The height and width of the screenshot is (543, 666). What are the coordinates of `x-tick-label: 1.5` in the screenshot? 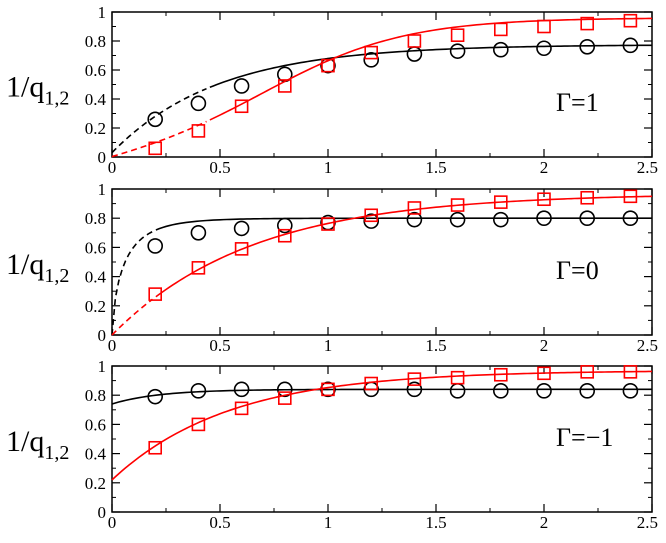 It's located at (435, 345).